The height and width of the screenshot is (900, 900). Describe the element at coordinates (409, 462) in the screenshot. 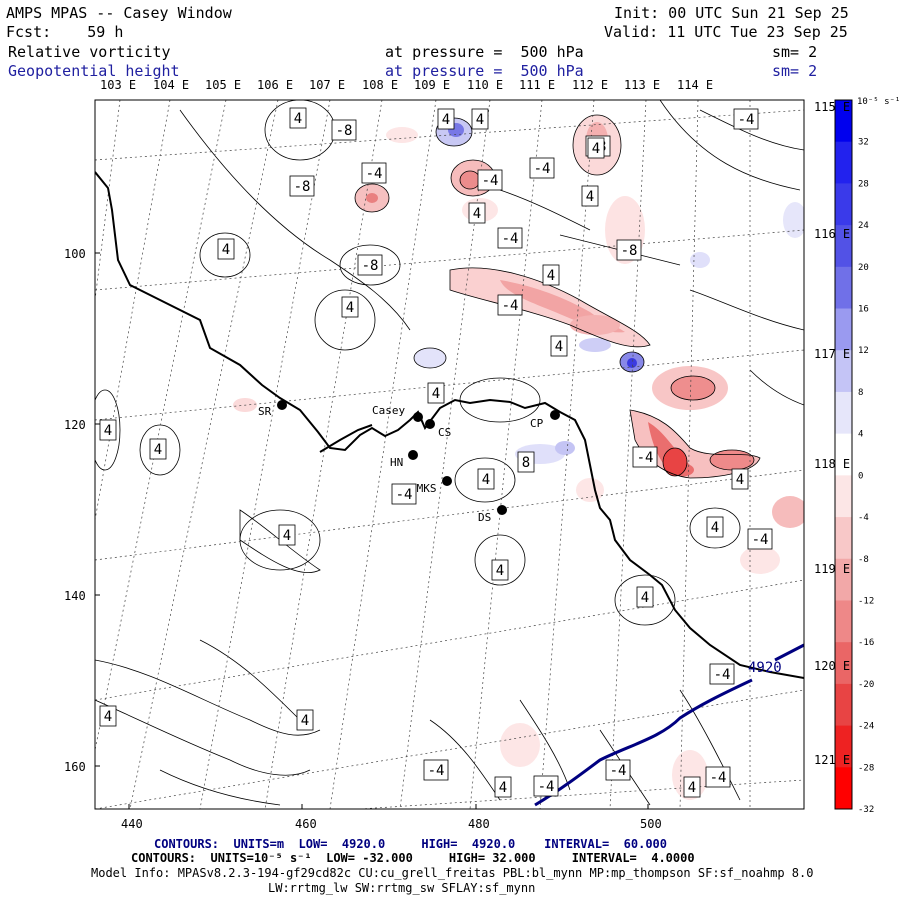

I see `stations: SR Casey CS CP HN TMKS DS` at that location.